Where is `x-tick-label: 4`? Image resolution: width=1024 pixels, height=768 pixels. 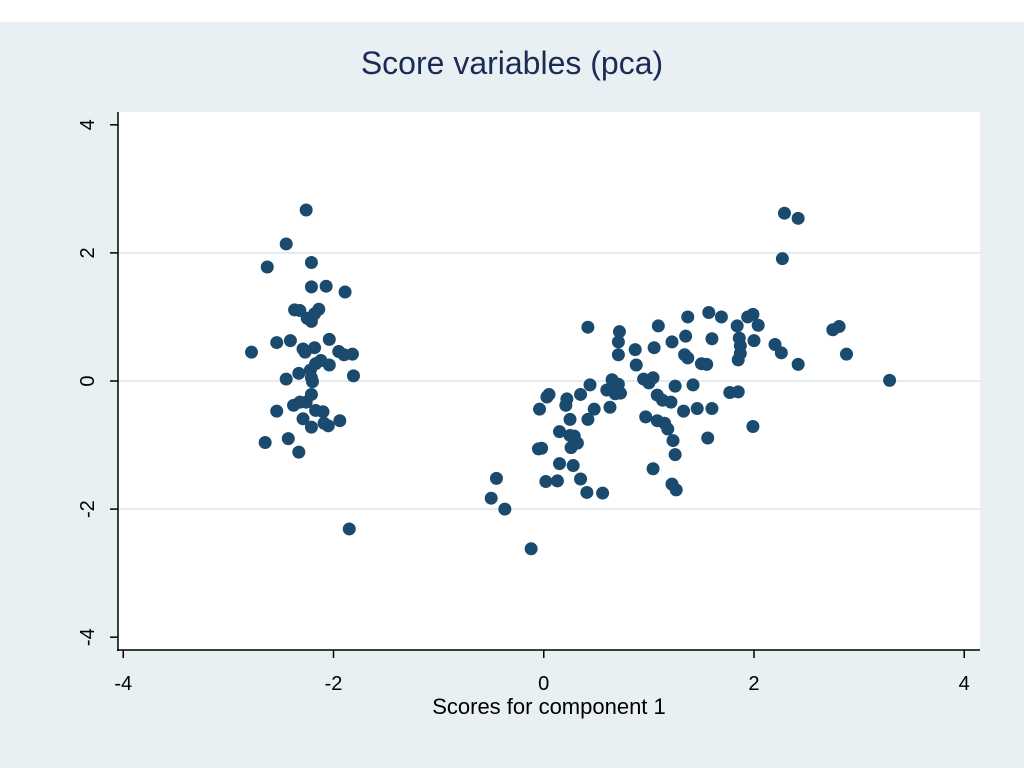
x-tick-label: 4 is located at coordinates (964, 684).